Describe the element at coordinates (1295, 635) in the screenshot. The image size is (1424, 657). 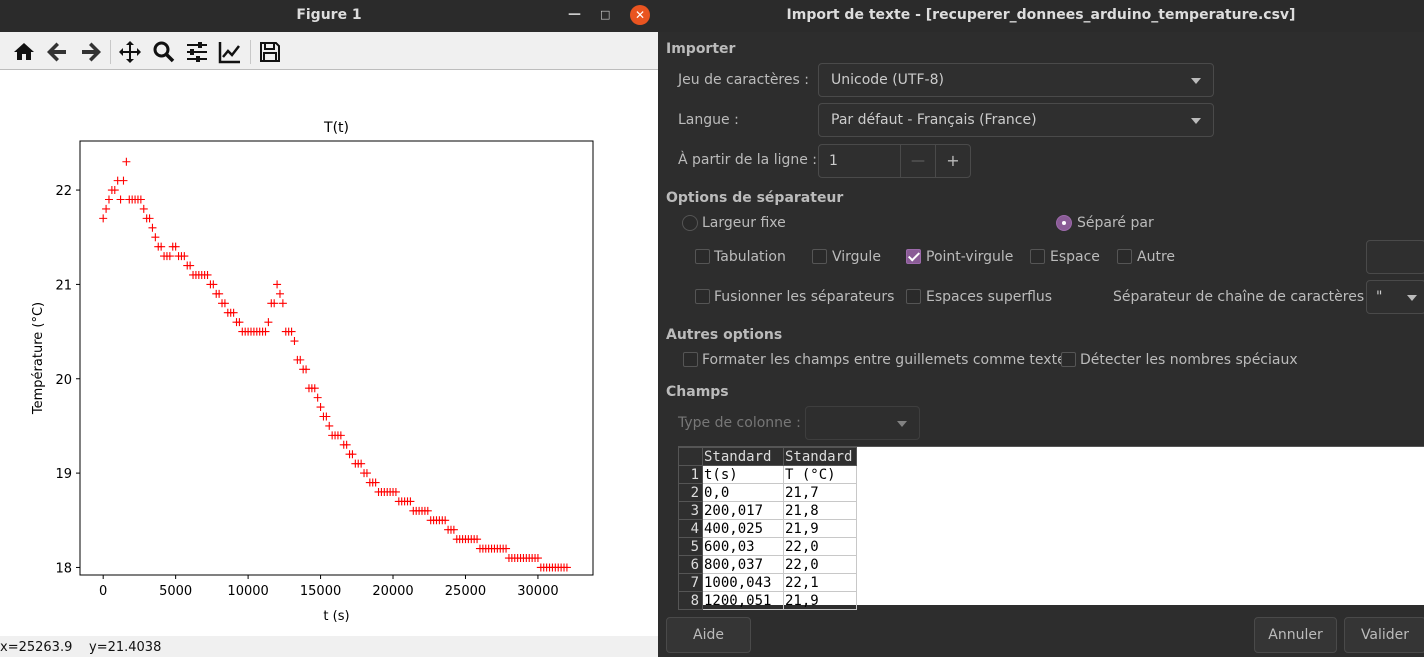
I see `cancel-button: Annuler` at that location.